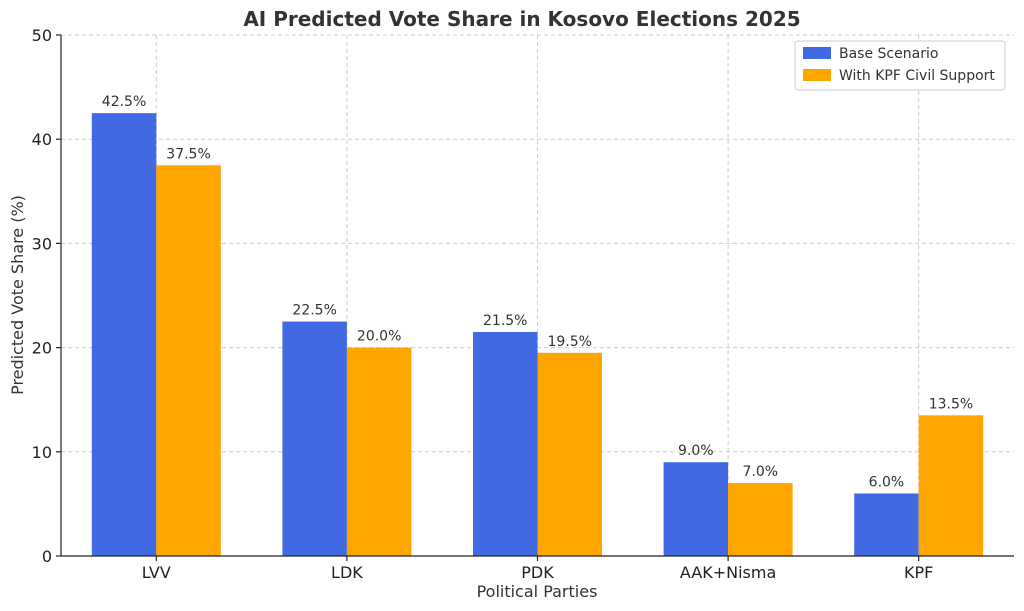 Image resolution: width=1024 pixels, height=611 pixels. I want to click on bar-label-with-kpf-civil-support-lvv: 37.5%, so click(188, 154).